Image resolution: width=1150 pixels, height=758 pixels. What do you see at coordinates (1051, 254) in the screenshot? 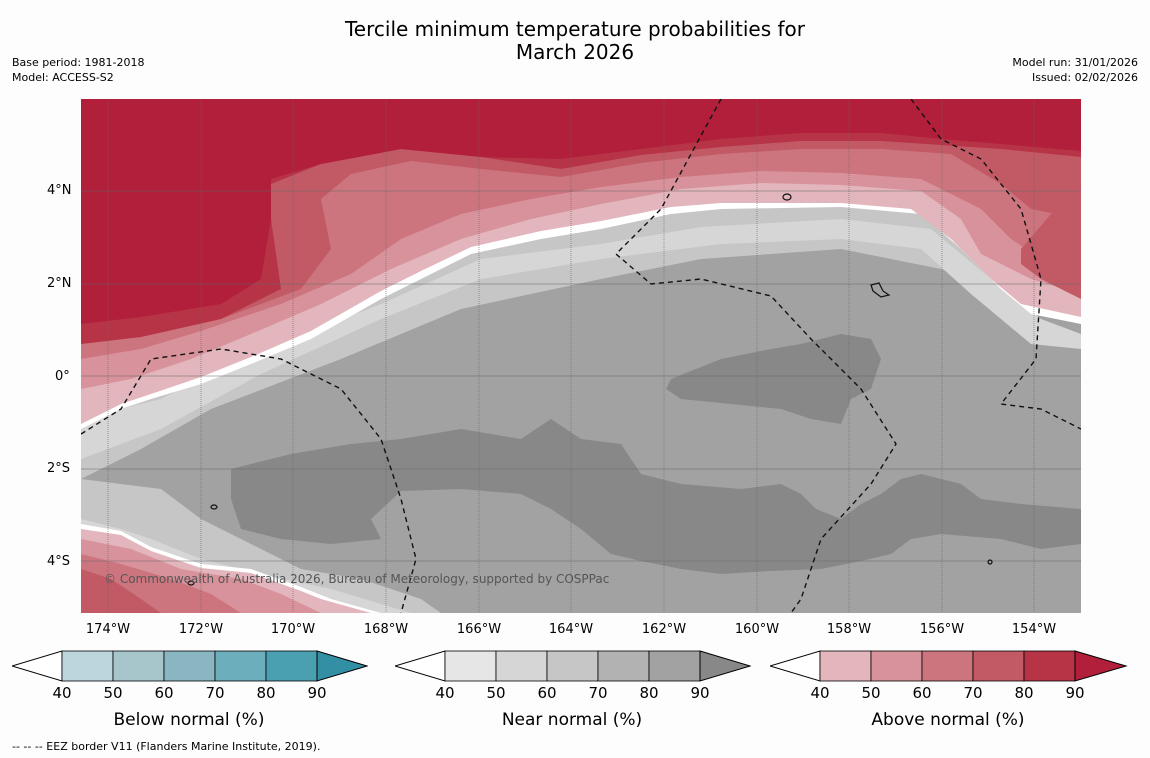
I see `region-above-70-east` at bounding box center [1051, 254].